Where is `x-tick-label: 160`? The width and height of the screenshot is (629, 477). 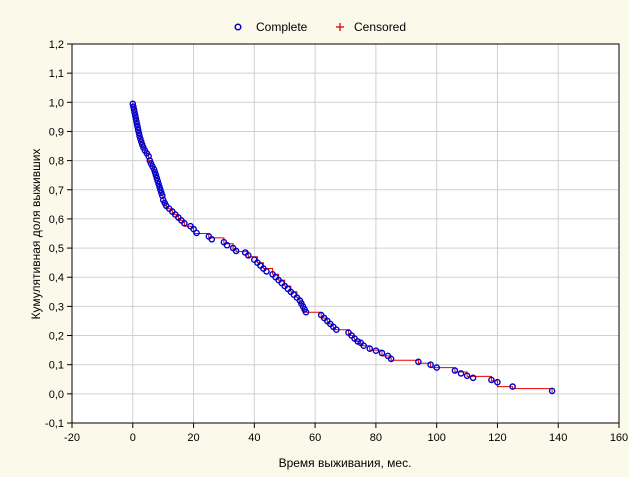 x-tick-label: 160 is located at coordinates (619, 438).